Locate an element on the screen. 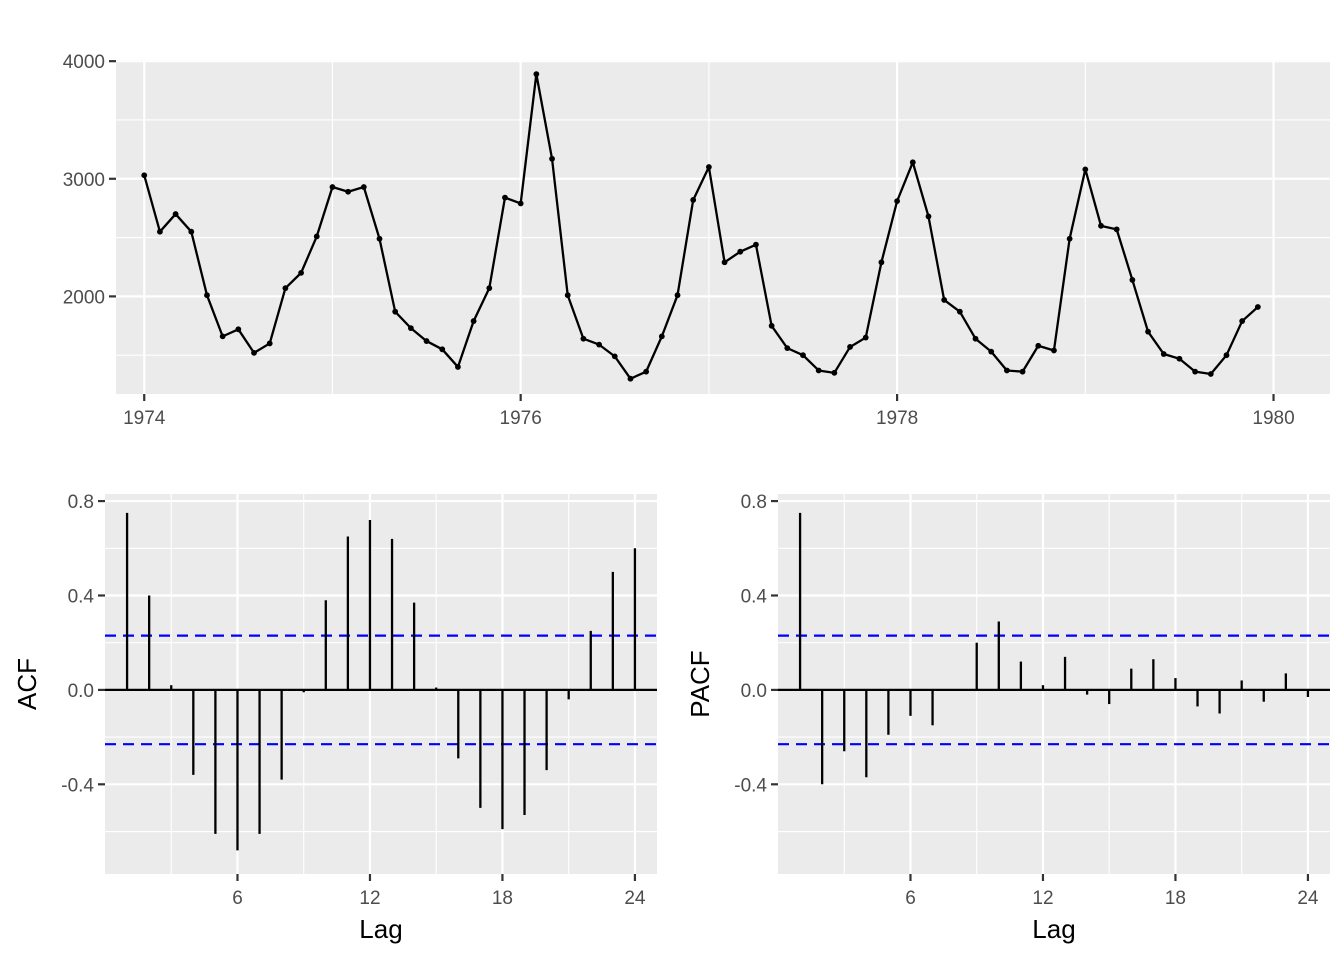  y-tick-label: 2000 is located at coordinates (84, 297).